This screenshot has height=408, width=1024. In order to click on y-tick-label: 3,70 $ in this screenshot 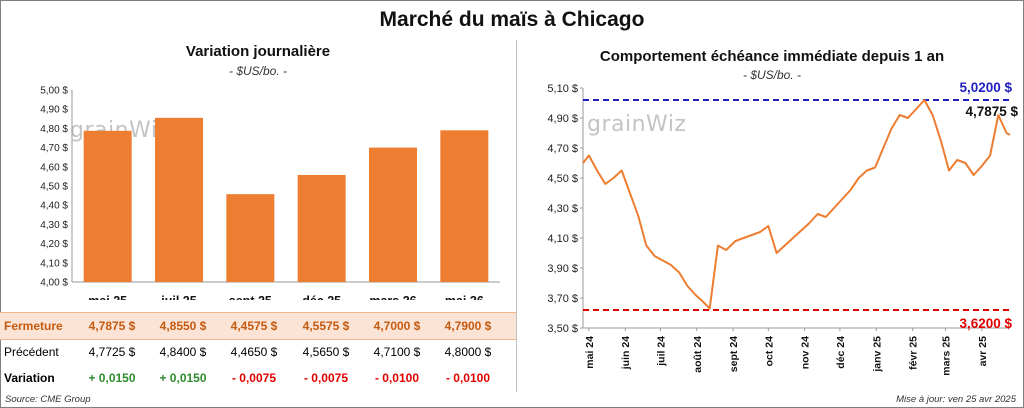, I will do `click(562, 299)`.